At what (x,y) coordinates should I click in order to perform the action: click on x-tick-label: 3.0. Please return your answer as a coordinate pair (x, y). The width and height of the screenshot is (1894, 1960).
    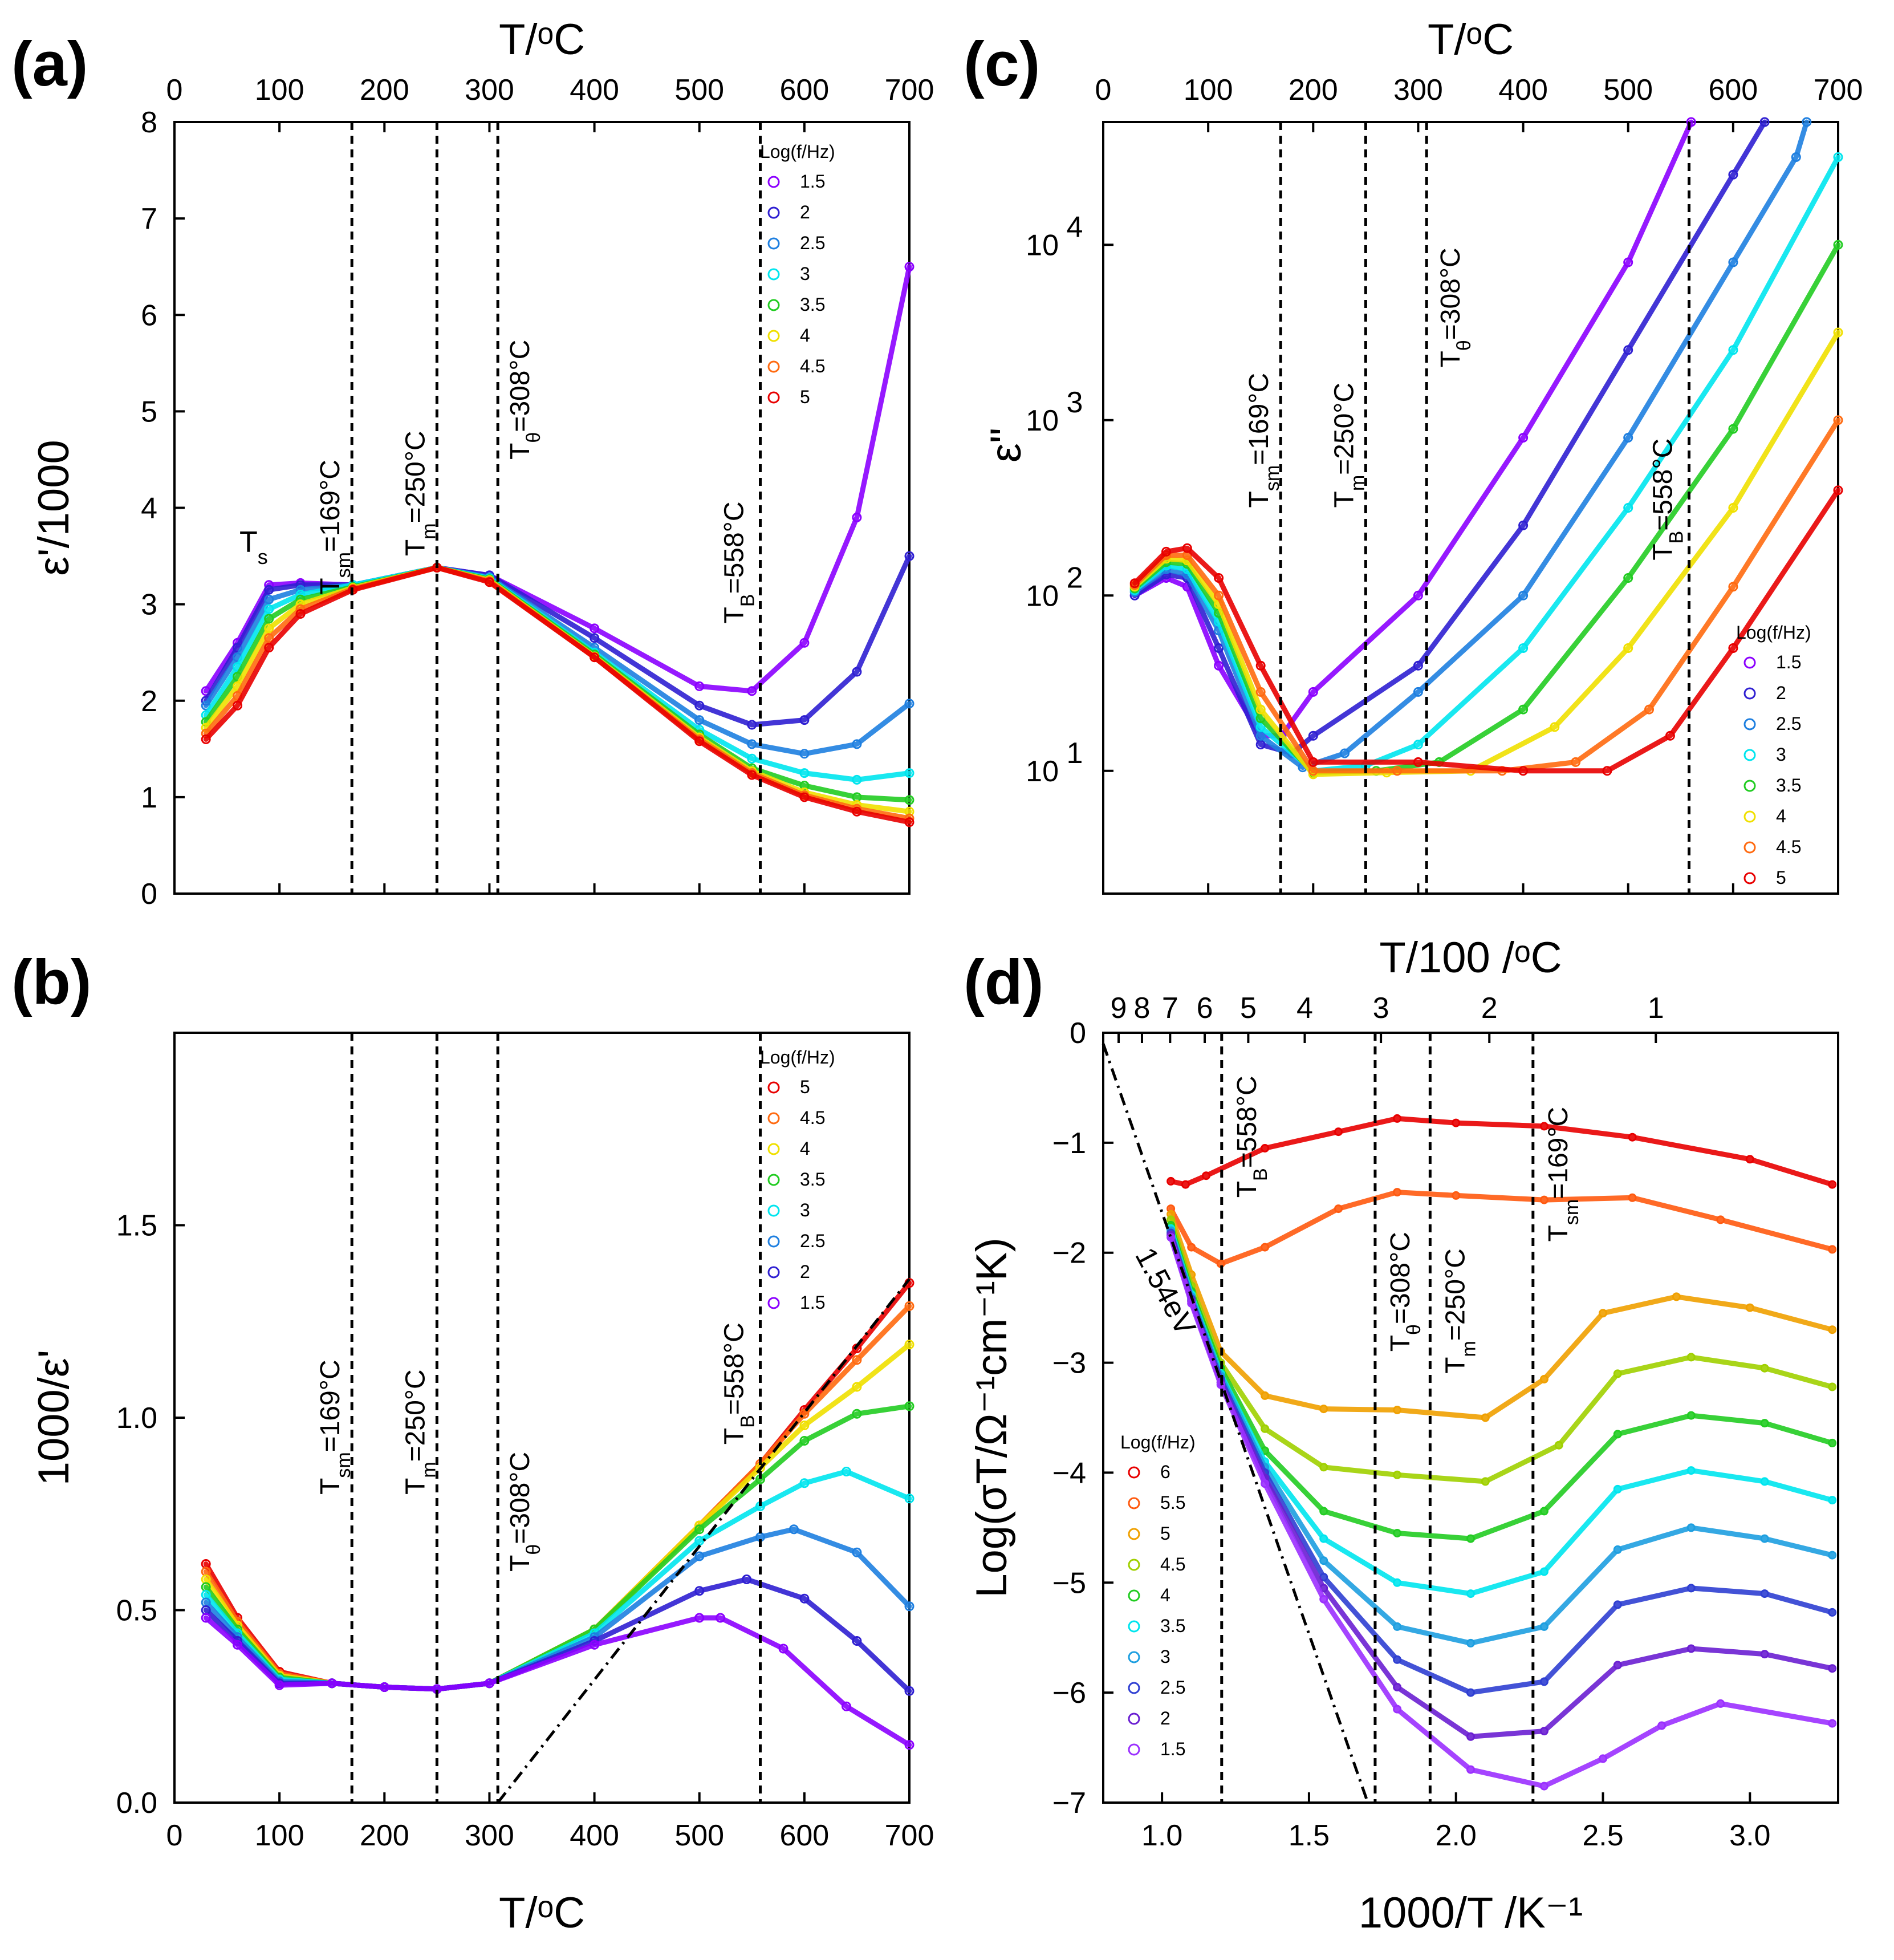
    Looking at the image, I should click on (1749, 1835).